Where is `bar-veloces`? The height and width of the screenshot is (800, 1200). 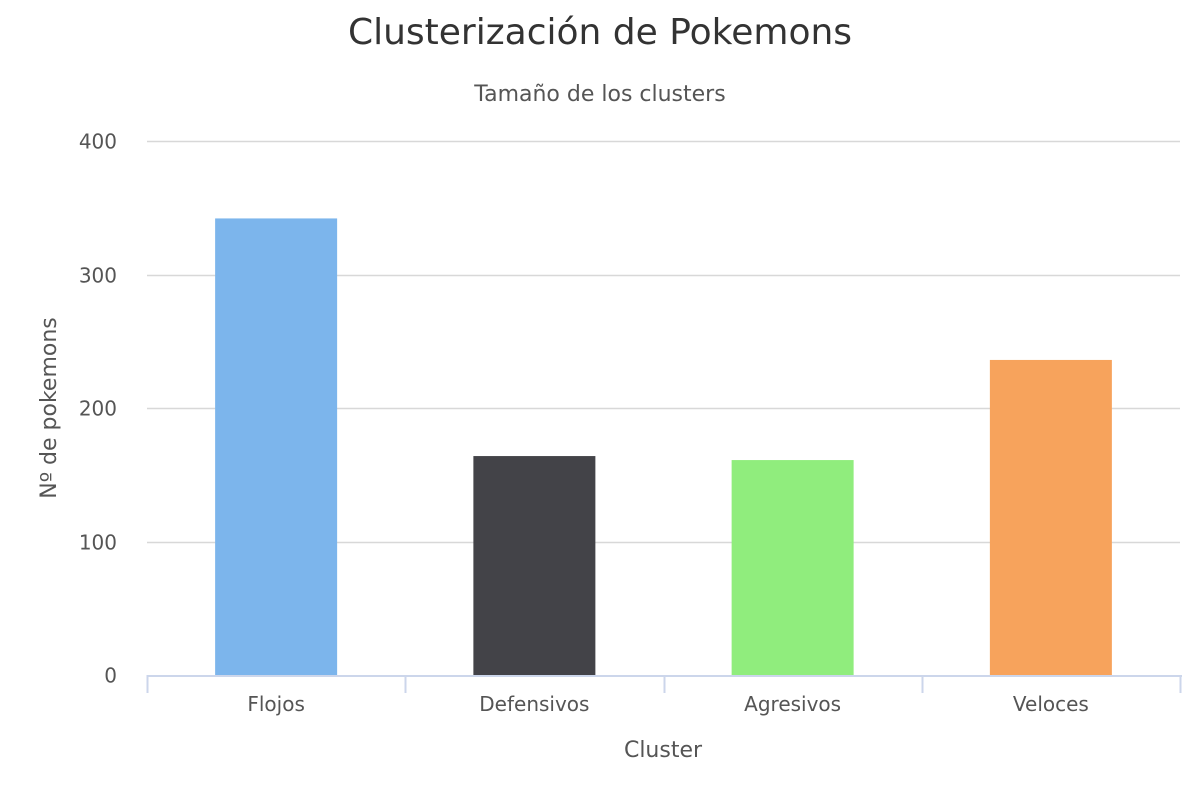
bar-veloces is located at coordinates (1050, 517).